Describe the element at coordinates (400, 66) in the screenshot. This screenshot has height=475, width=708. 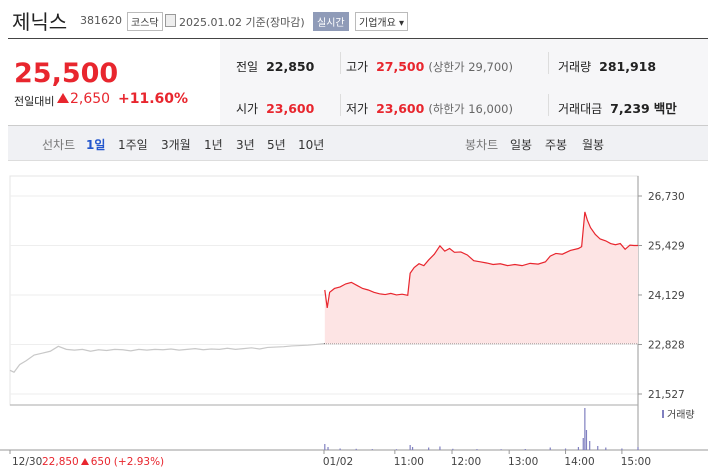
I see `item-value: 27,500` at that location.